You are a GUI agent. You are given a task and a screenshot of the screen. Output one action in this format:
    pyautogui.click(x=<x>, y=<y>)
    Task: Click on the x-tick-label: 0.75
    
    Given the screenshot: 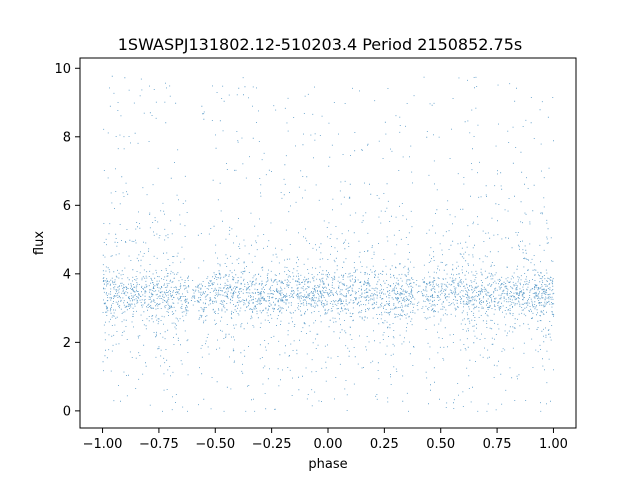 What is the action you would take?
    pyautogui.click(x=497, y=444)
    